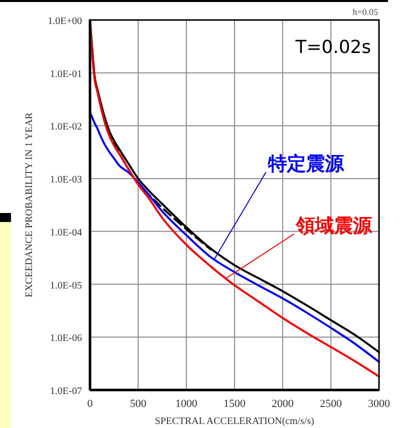  I want to click on x-tick-label: 1000, so click(186, 404).